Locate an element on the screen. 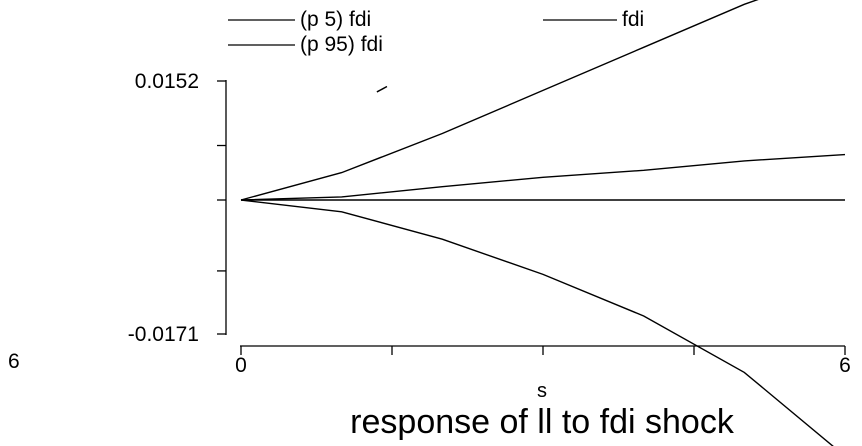  legend-label-fdi: fdi is located at coordinates (633, 19).